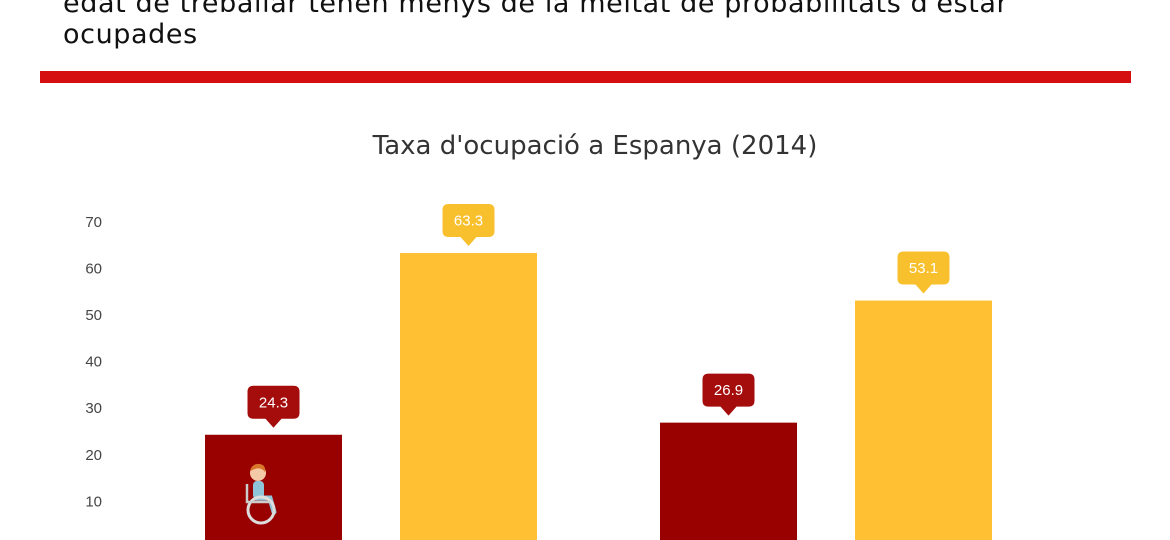 The width and height of the screenshot is (1170, 540). What do you see at coordinates (93, 408) in the screenshot?
I see `y-tick-label: 30` at bounding box center [93, 408].